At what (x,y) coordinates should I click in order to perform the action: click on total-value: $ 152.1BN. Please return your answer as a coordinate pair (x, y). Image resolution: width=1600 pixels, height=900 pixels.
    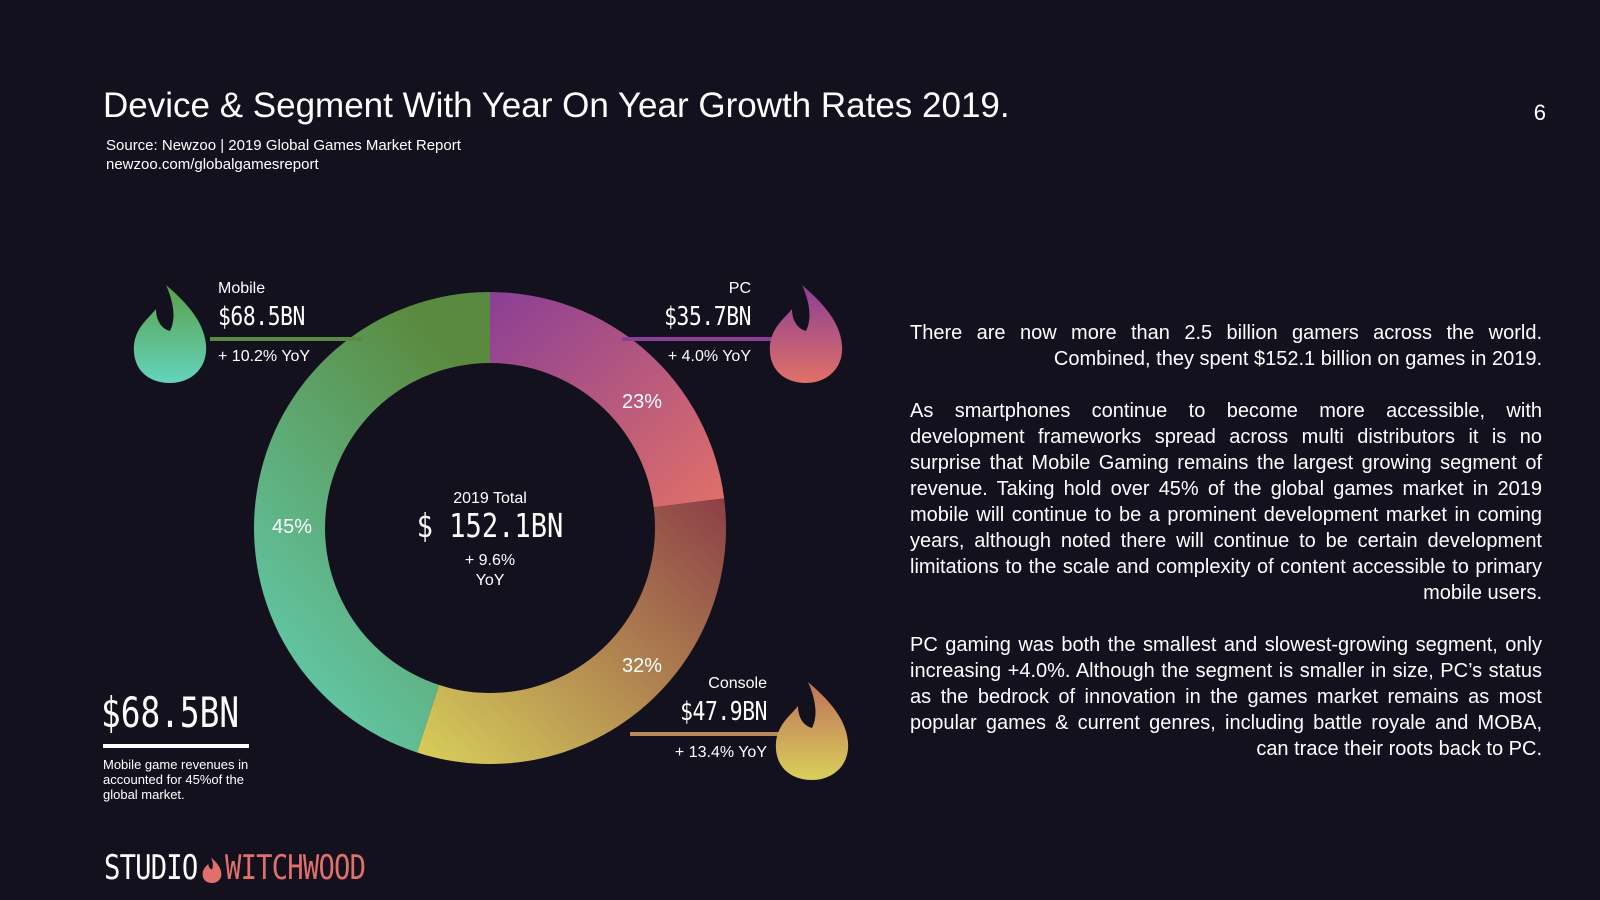
    Looking at the image, I should click on (490, 525).